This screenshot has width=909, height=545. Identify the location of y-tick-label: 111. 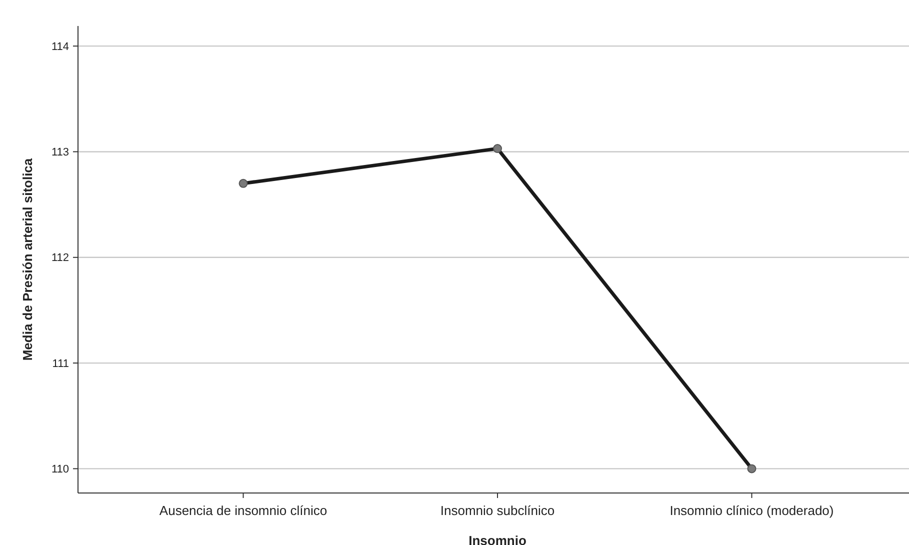
(60, 364).